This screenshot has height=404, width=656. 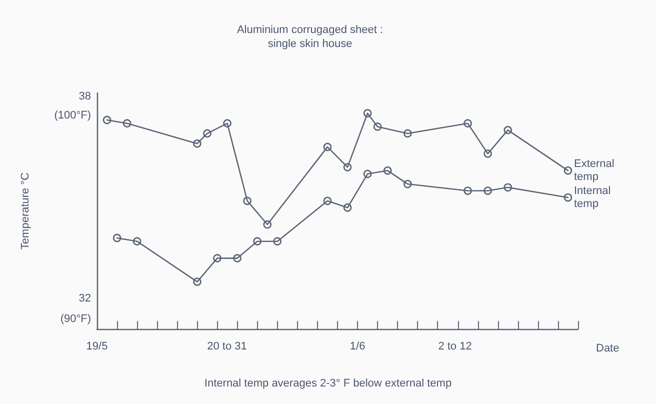 I want to click on y2-tick-label: (90°F), so click(x=75, y=318).